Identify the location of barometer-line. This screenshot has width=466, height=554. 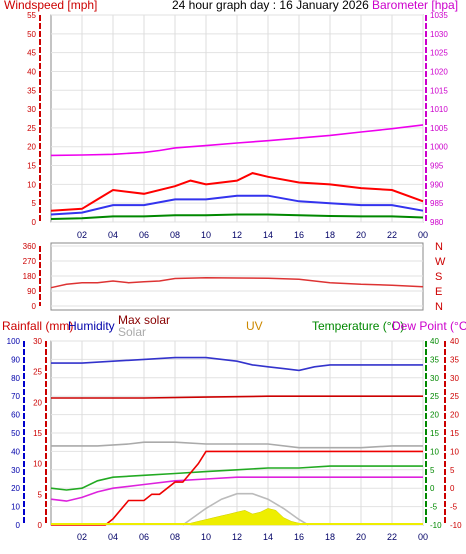
(237, 140).